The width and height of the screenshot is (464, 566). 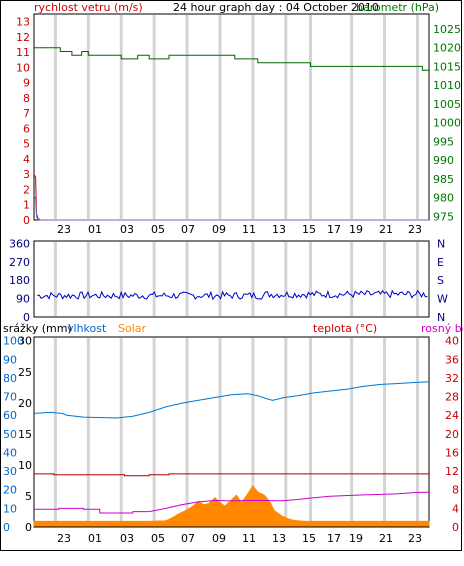 I want to click on wind-speed-tick-label: 7, so click(x=26, y=113).